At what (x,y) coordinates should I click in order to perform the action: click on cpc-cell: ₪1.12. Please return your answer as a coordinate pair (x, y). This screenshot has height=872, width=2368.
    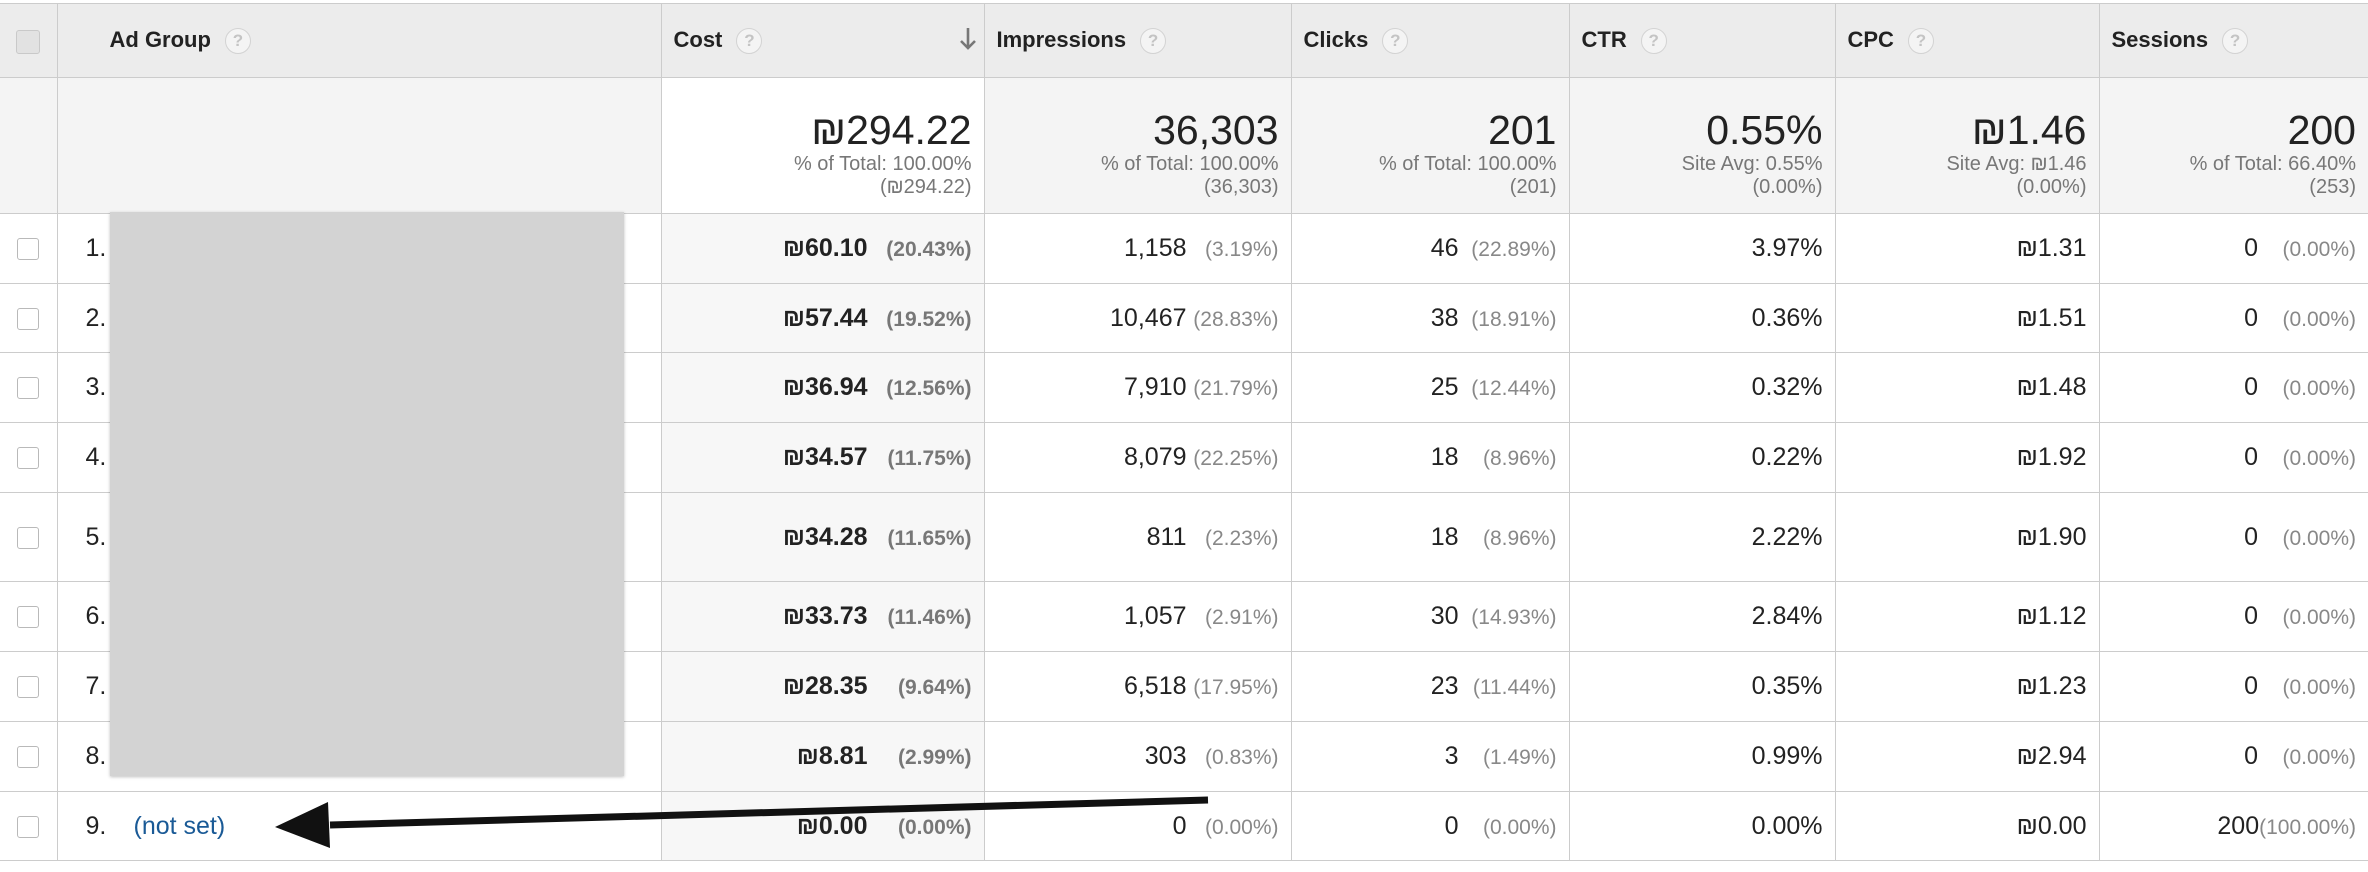
    Looking at the image, I should click on (1967, 616).